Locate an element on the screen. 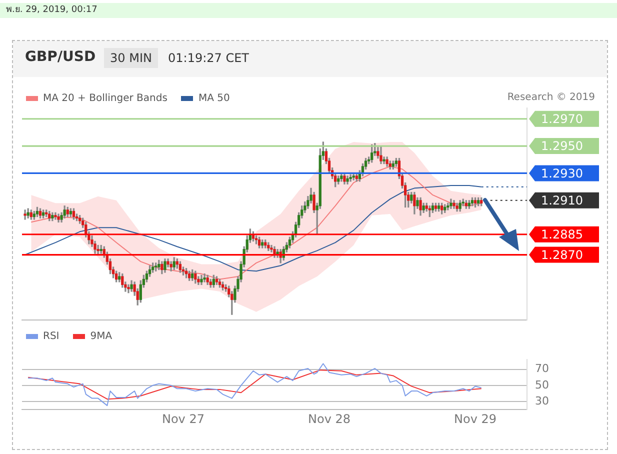 Image resolution: width=617 pixels, height=454 pixels. legend-label: RSI is located at coordinates (51, 336).